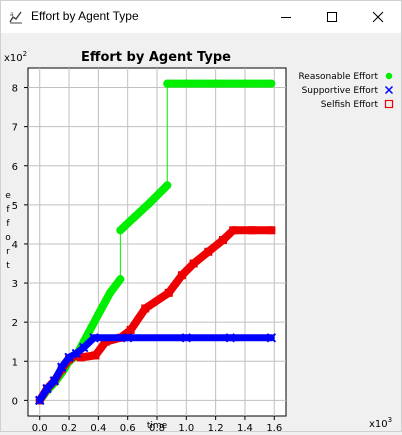 This screenshot has width=402, height=435. I want to click on x-tick-label: 0.0, so click(40, 427).